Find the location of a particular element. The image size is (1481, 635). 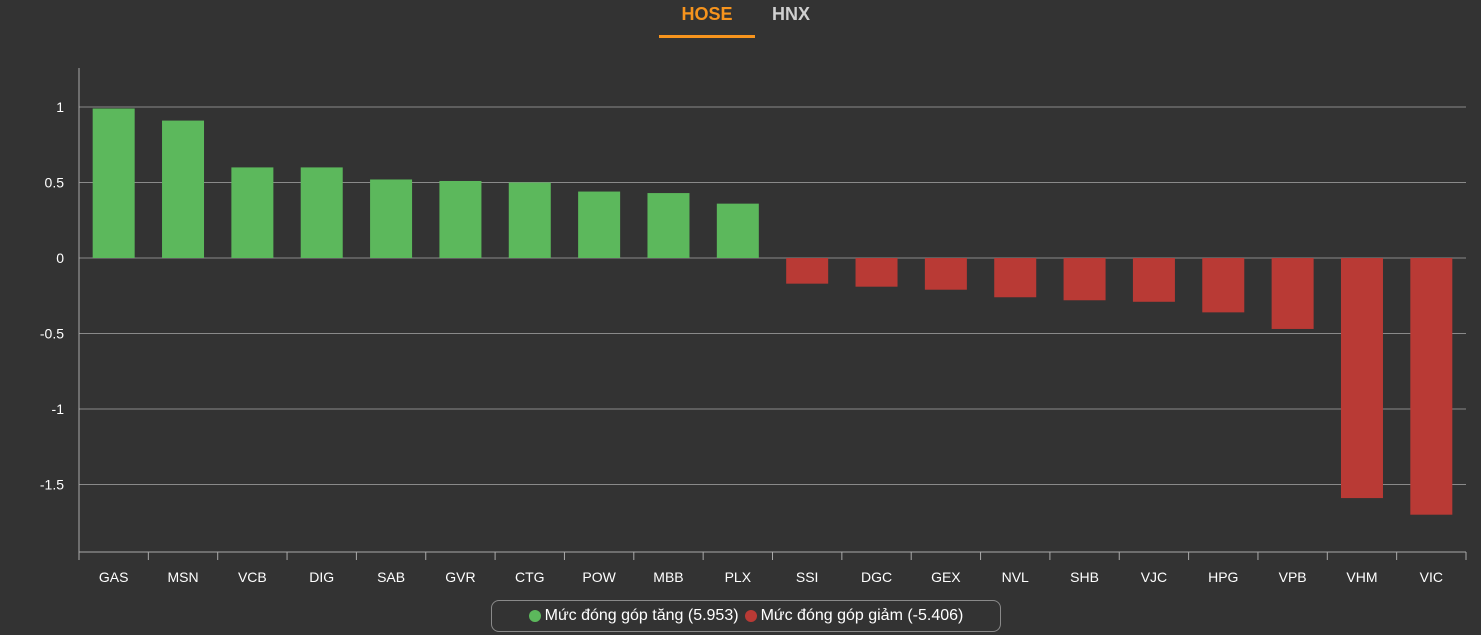

y-tick-label: -1 is located at coordinates (58, 409).